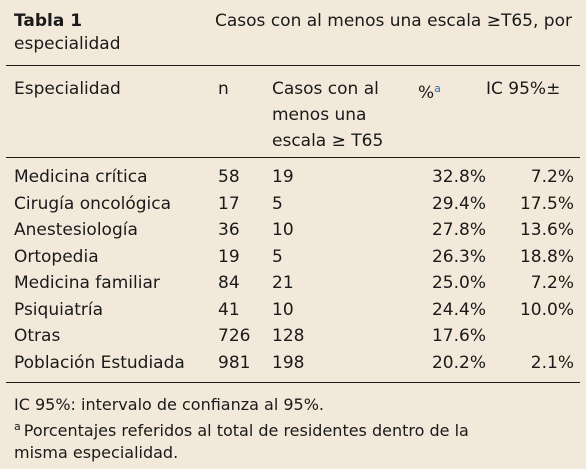 The width and height of the screenshot is (586, 469). What do you see at coordinates (458, 256) in the screenshot?
I see `cell-percent: 26.3%` at bounding box center [458, 256].